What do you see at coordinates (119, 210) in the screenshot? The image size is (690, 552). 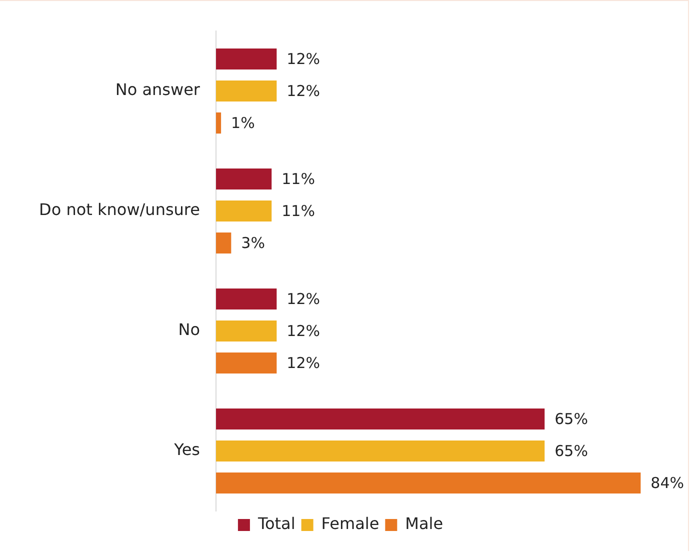 I see `y-tick-label: Do not know/unsure` at bounding box center [119, 210].